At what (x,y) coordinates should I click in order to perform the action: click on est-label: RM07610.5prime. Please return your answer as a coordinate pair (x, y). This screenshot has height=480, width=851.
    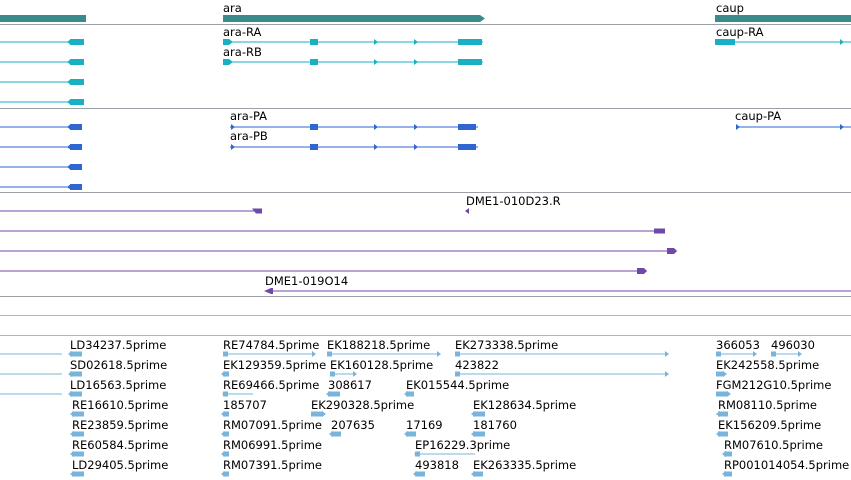
    Looking at the image, I should click on (773, 445).